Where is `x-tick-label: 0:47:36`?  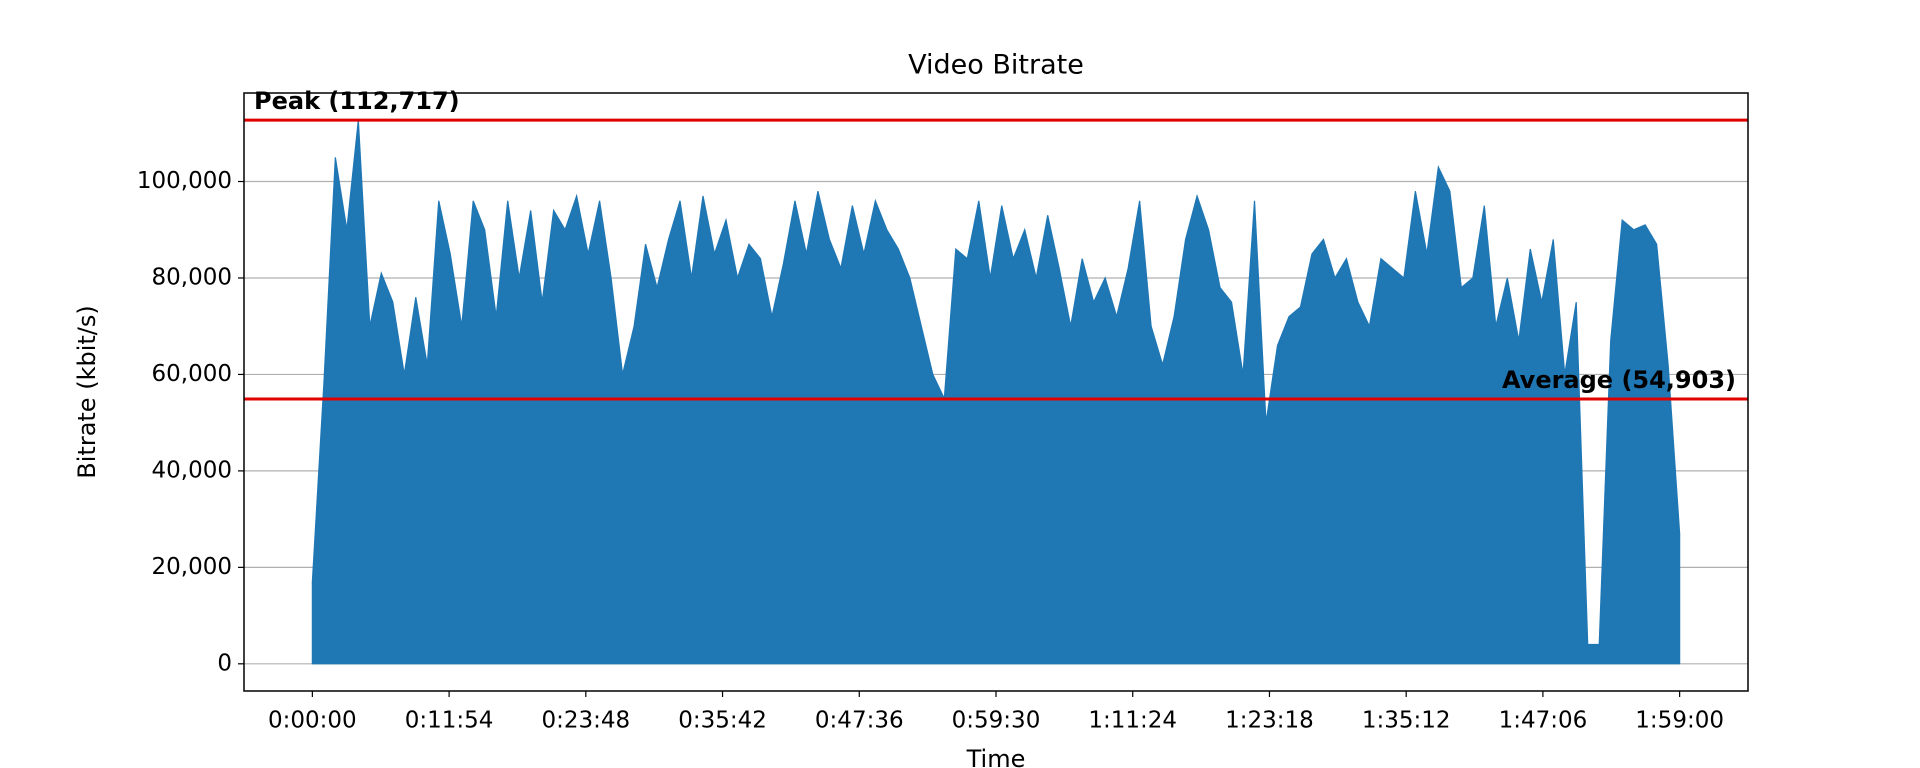 x-tick-label: 0:47:36 is located at coordinates (859, 721).